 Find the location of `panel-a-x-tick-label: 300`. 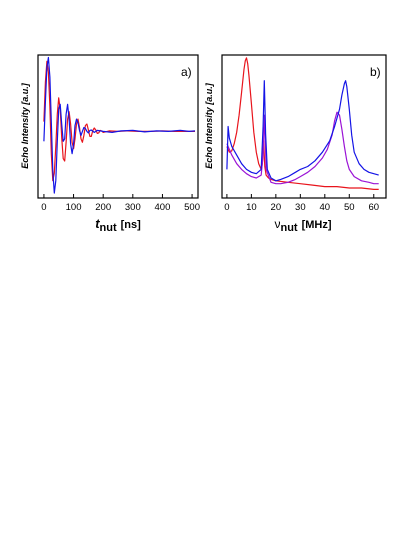

panel-a-x-tick-label: 300 is located at coordinates (133, 207).